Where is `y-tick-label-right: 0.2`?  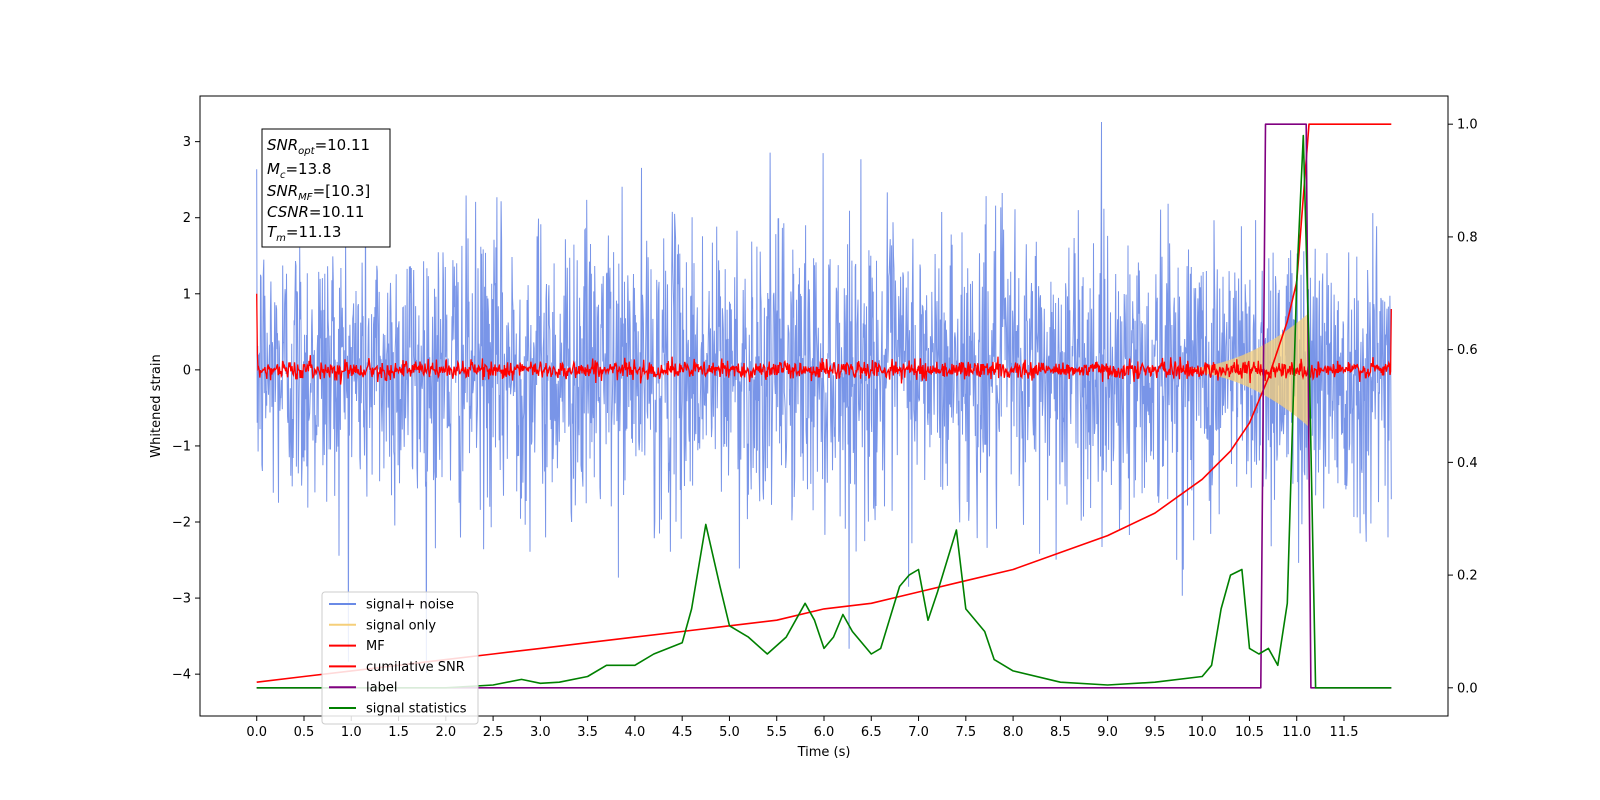
y-tick-label-right: 0.2 is located at coordinates (1467, 576).